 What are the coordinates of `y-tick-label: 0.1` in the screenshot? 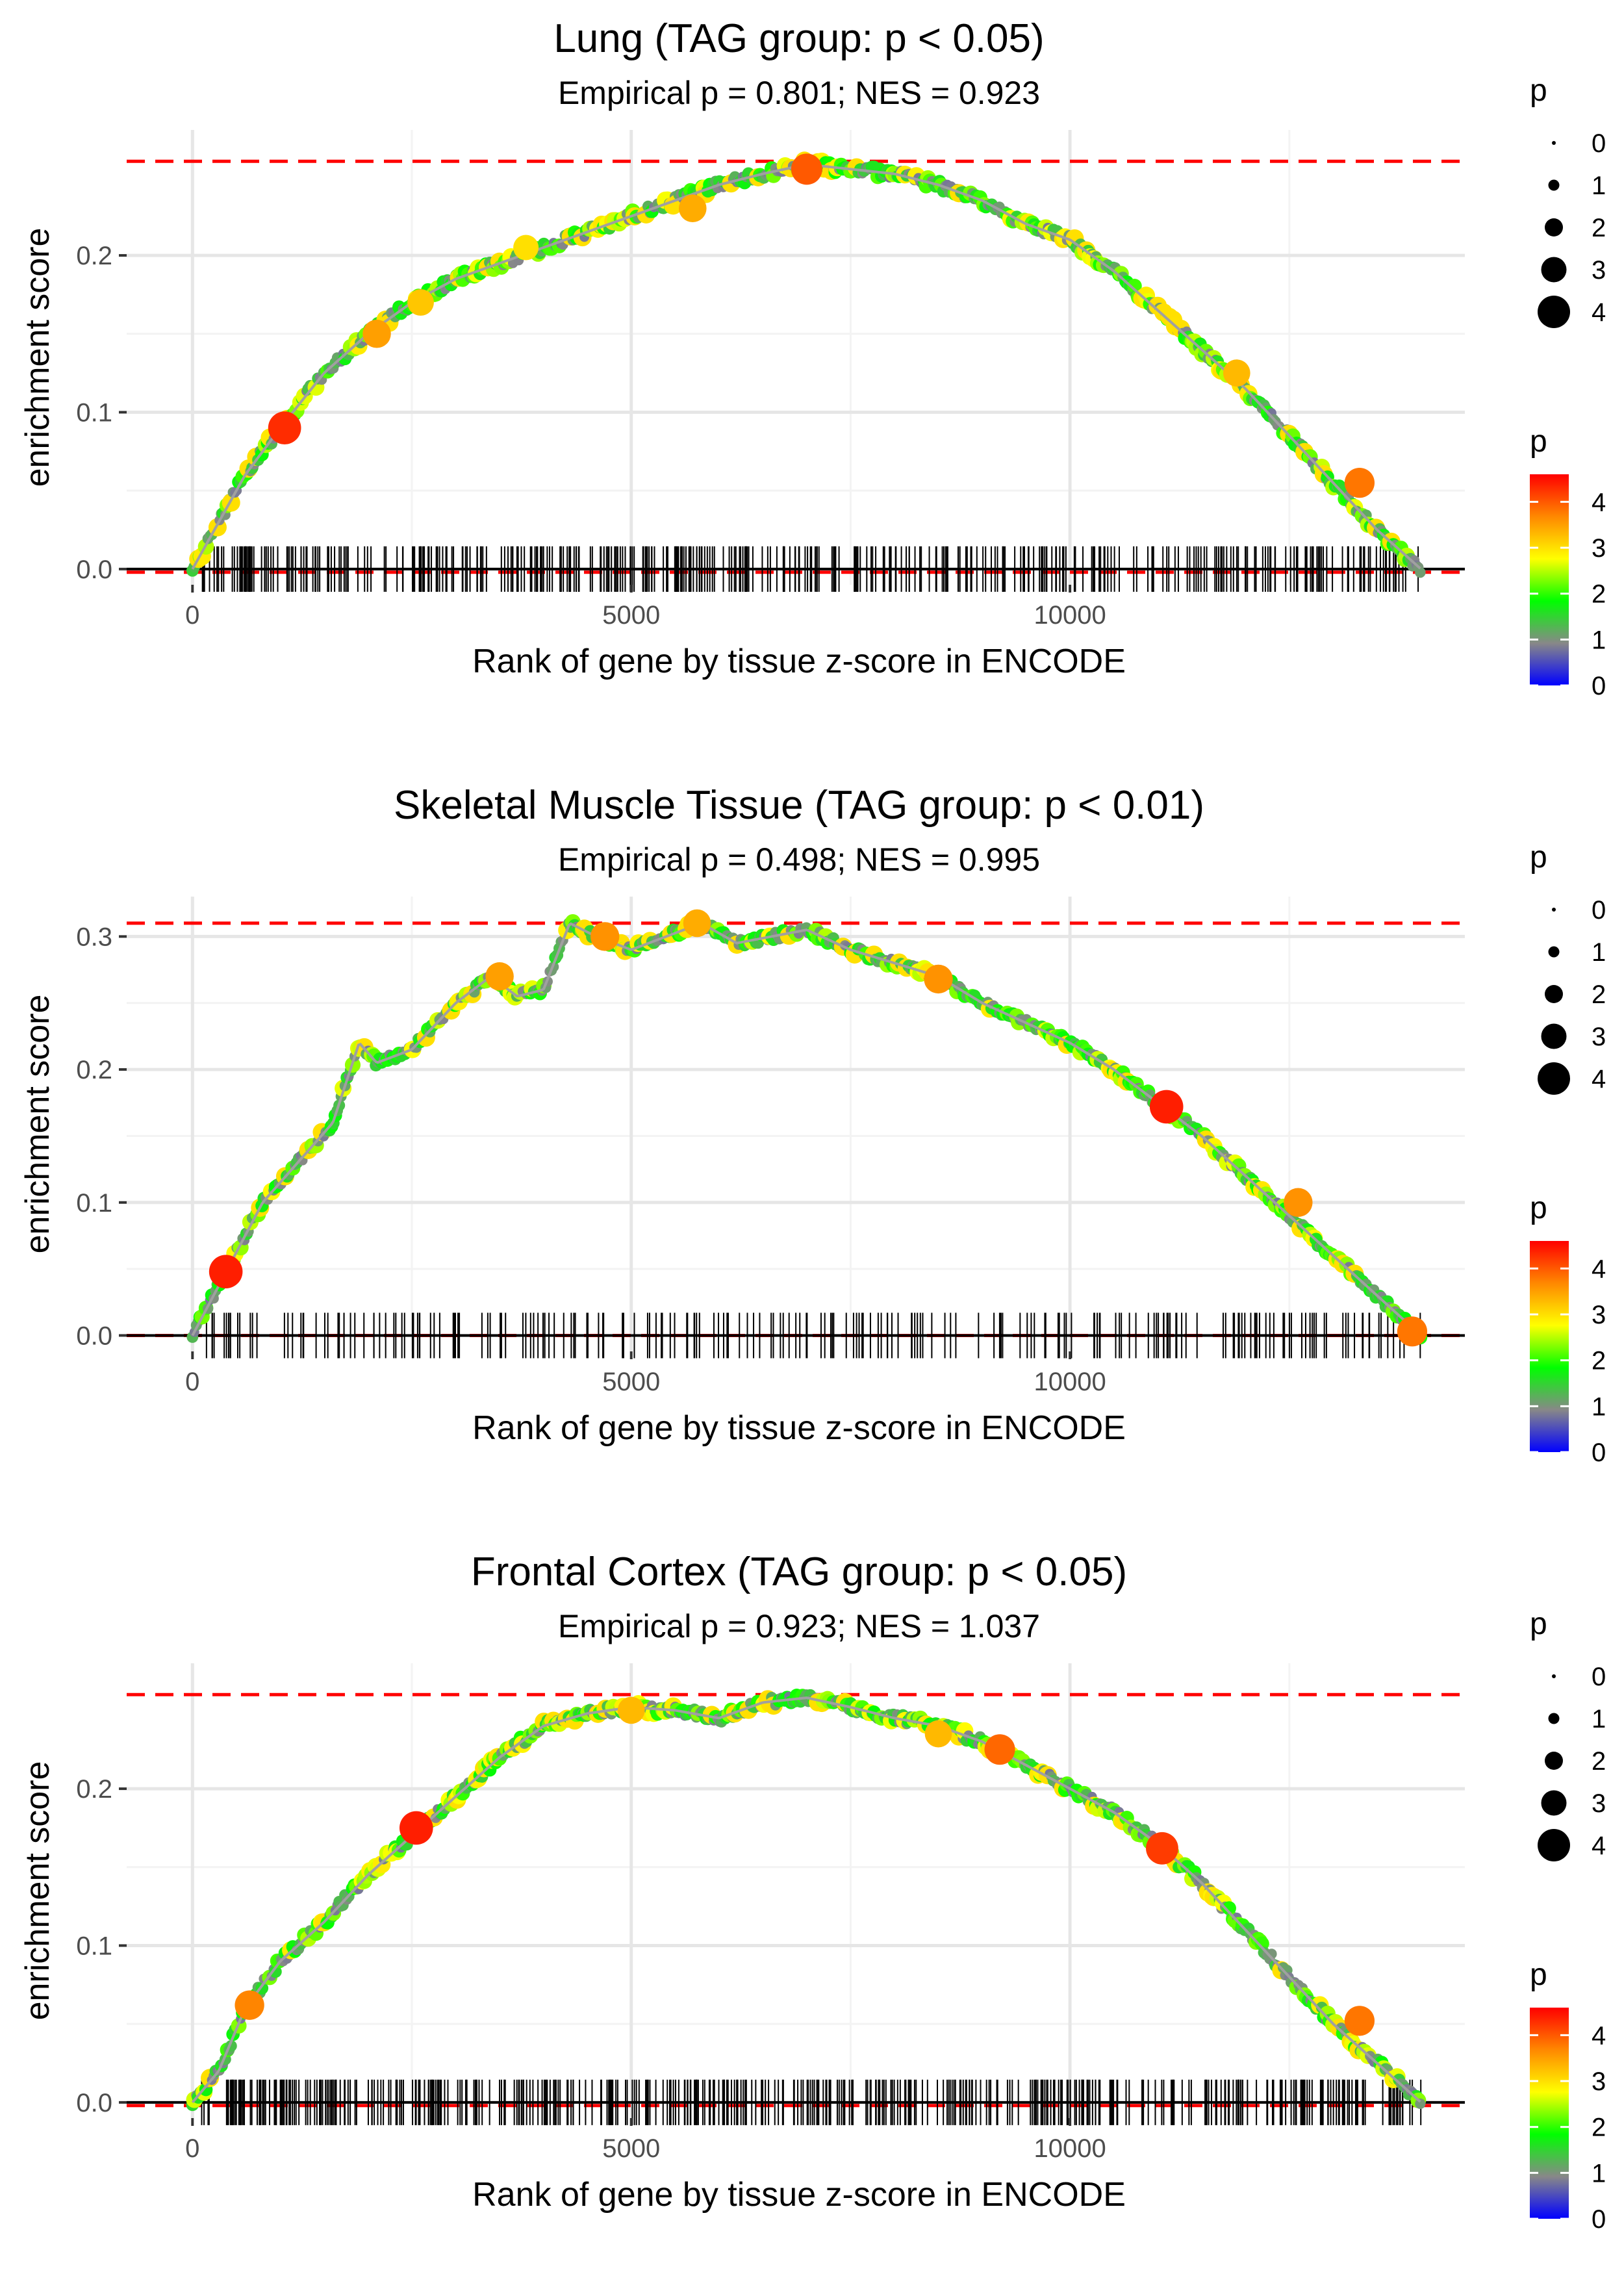 It's located at (94, 1203).